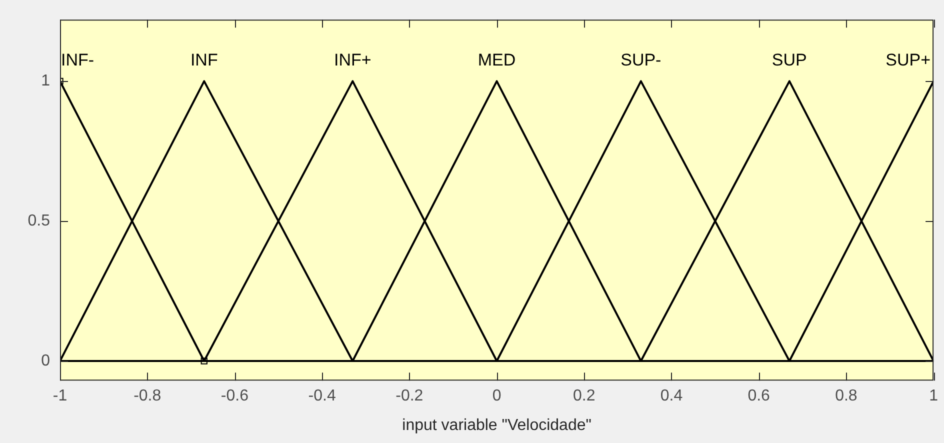 The width and height of the screenshot is (944, 443). What do you see at coordinates (410, 396) in the screenshot?
I see `x-tick-label: -0.2` at bounding box center [410, 396].